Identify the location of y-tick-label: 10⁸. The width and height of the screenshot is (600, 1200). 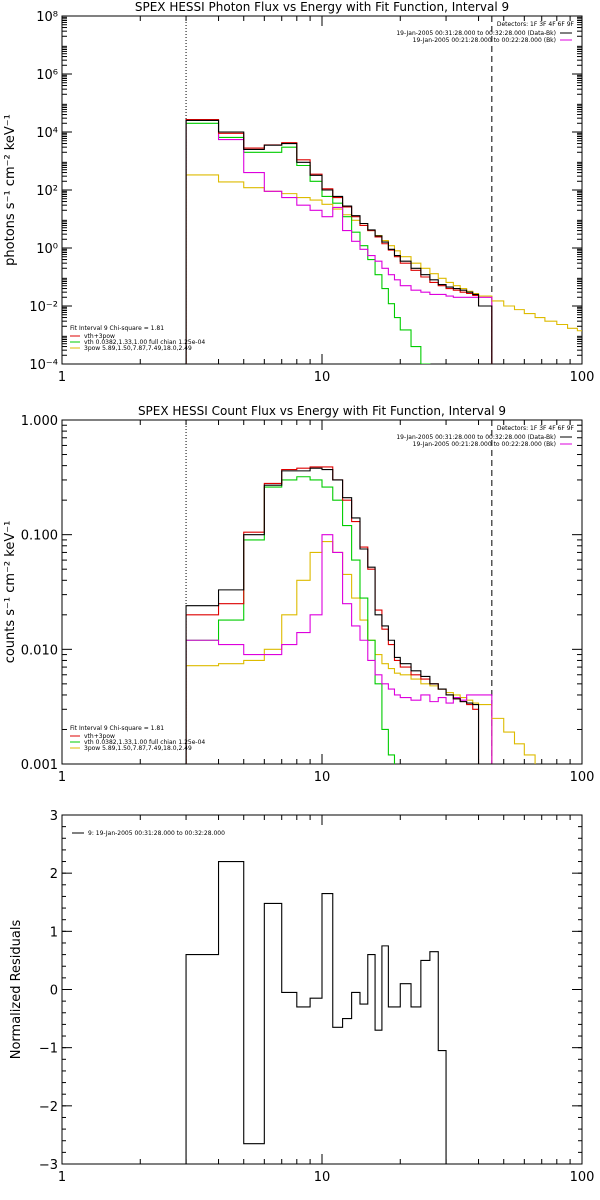
(47, 17).